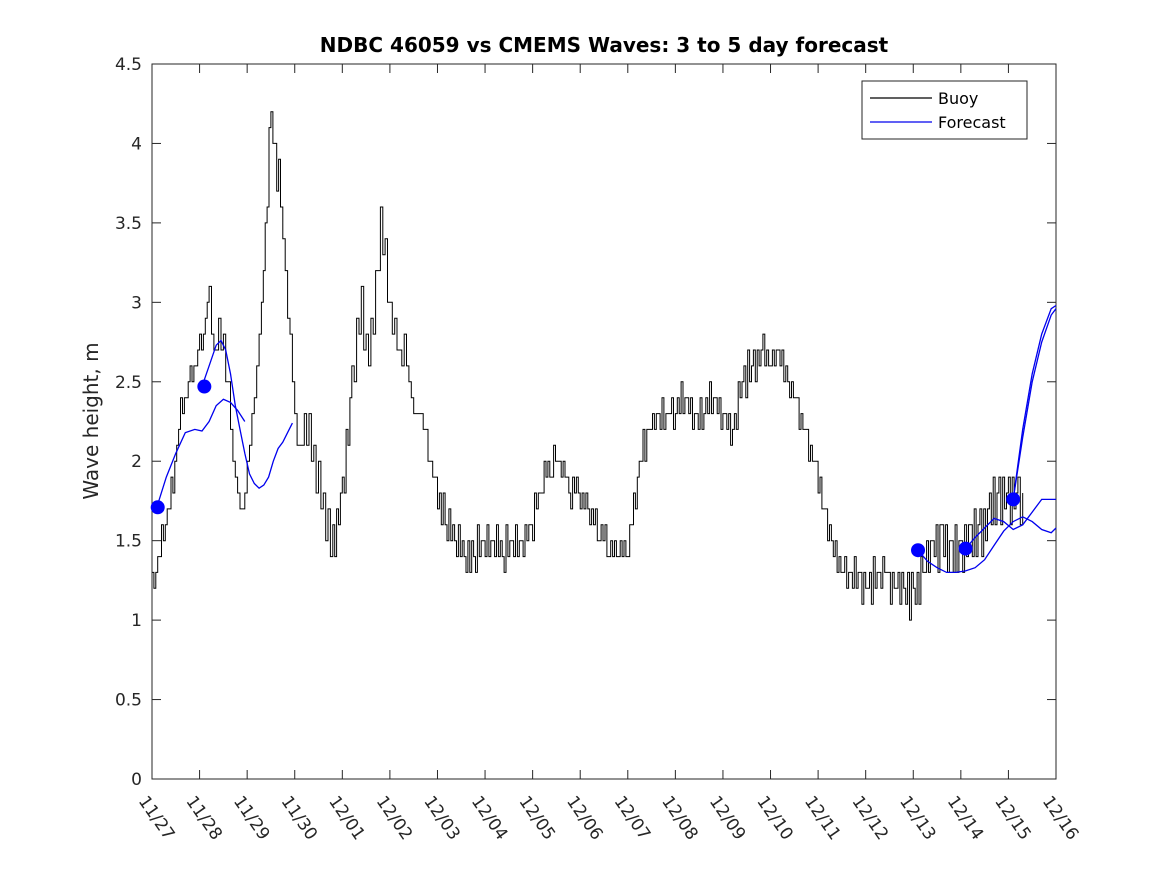 This screenshot has width=1167, height=880. I want to click on y-axis-label: Wave height, m, so click(91, 420).